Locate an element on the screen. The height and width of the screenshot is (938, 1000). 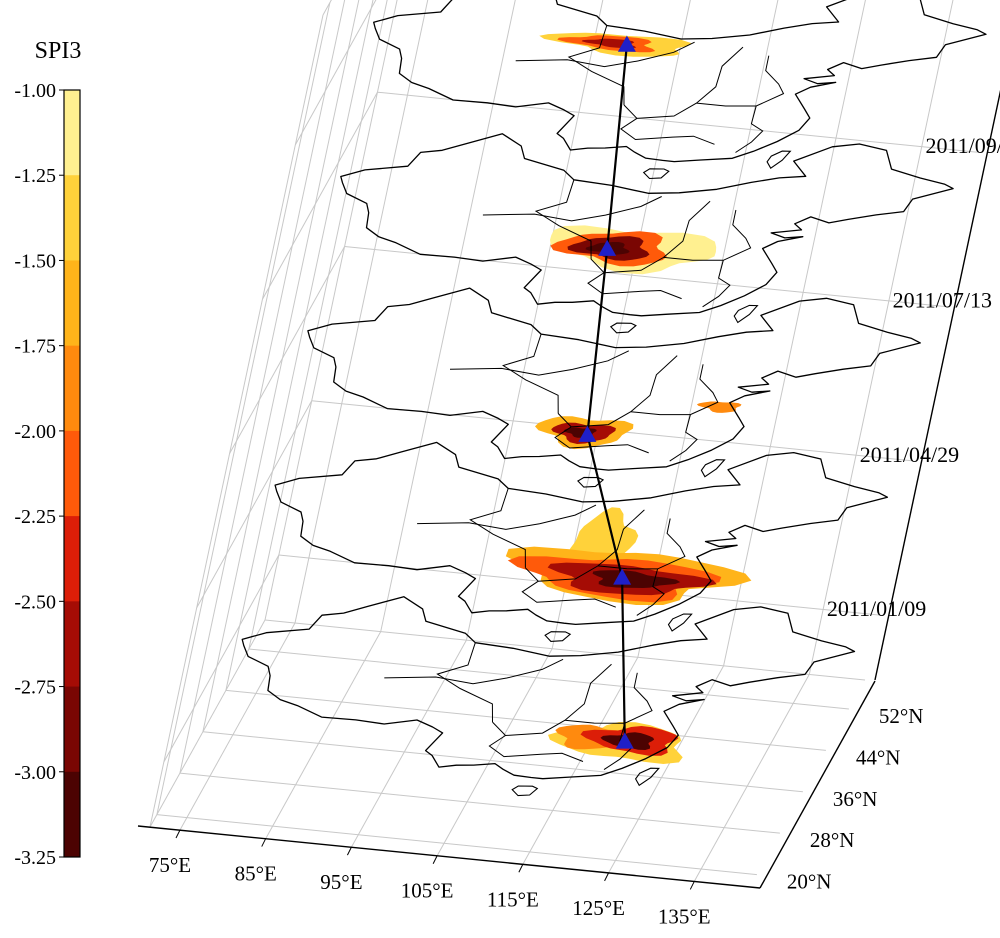
colorbar-tick-label: -2.00 is located at coordinates (35, 432).